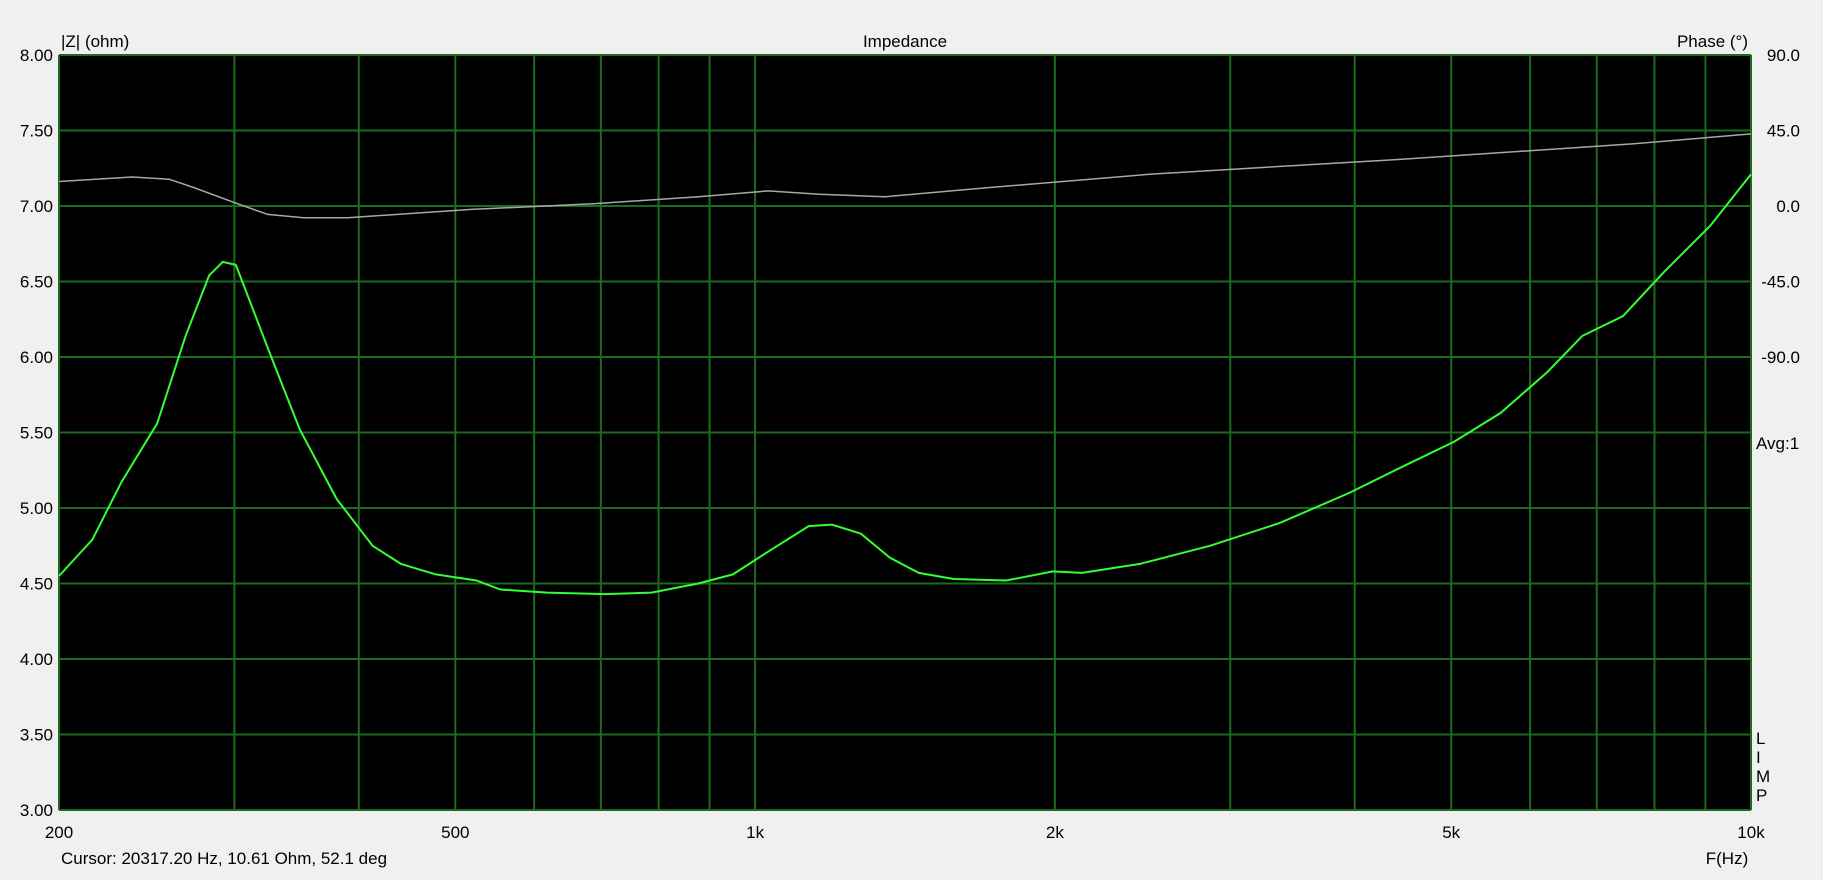 The height and width of the screenshot is (880, 1823). I want to click on limp-l: L, so click(1760, 738).